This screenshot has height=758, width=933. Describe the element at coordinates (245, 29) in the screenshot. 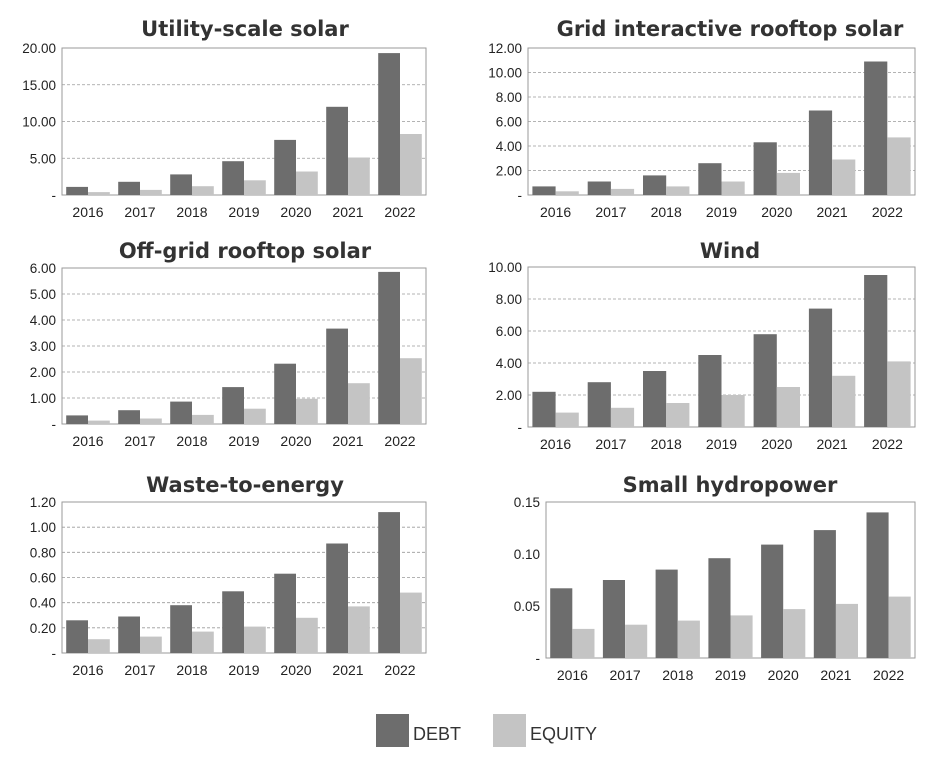

I see `chart-title: Utility-scale solar` at that location.